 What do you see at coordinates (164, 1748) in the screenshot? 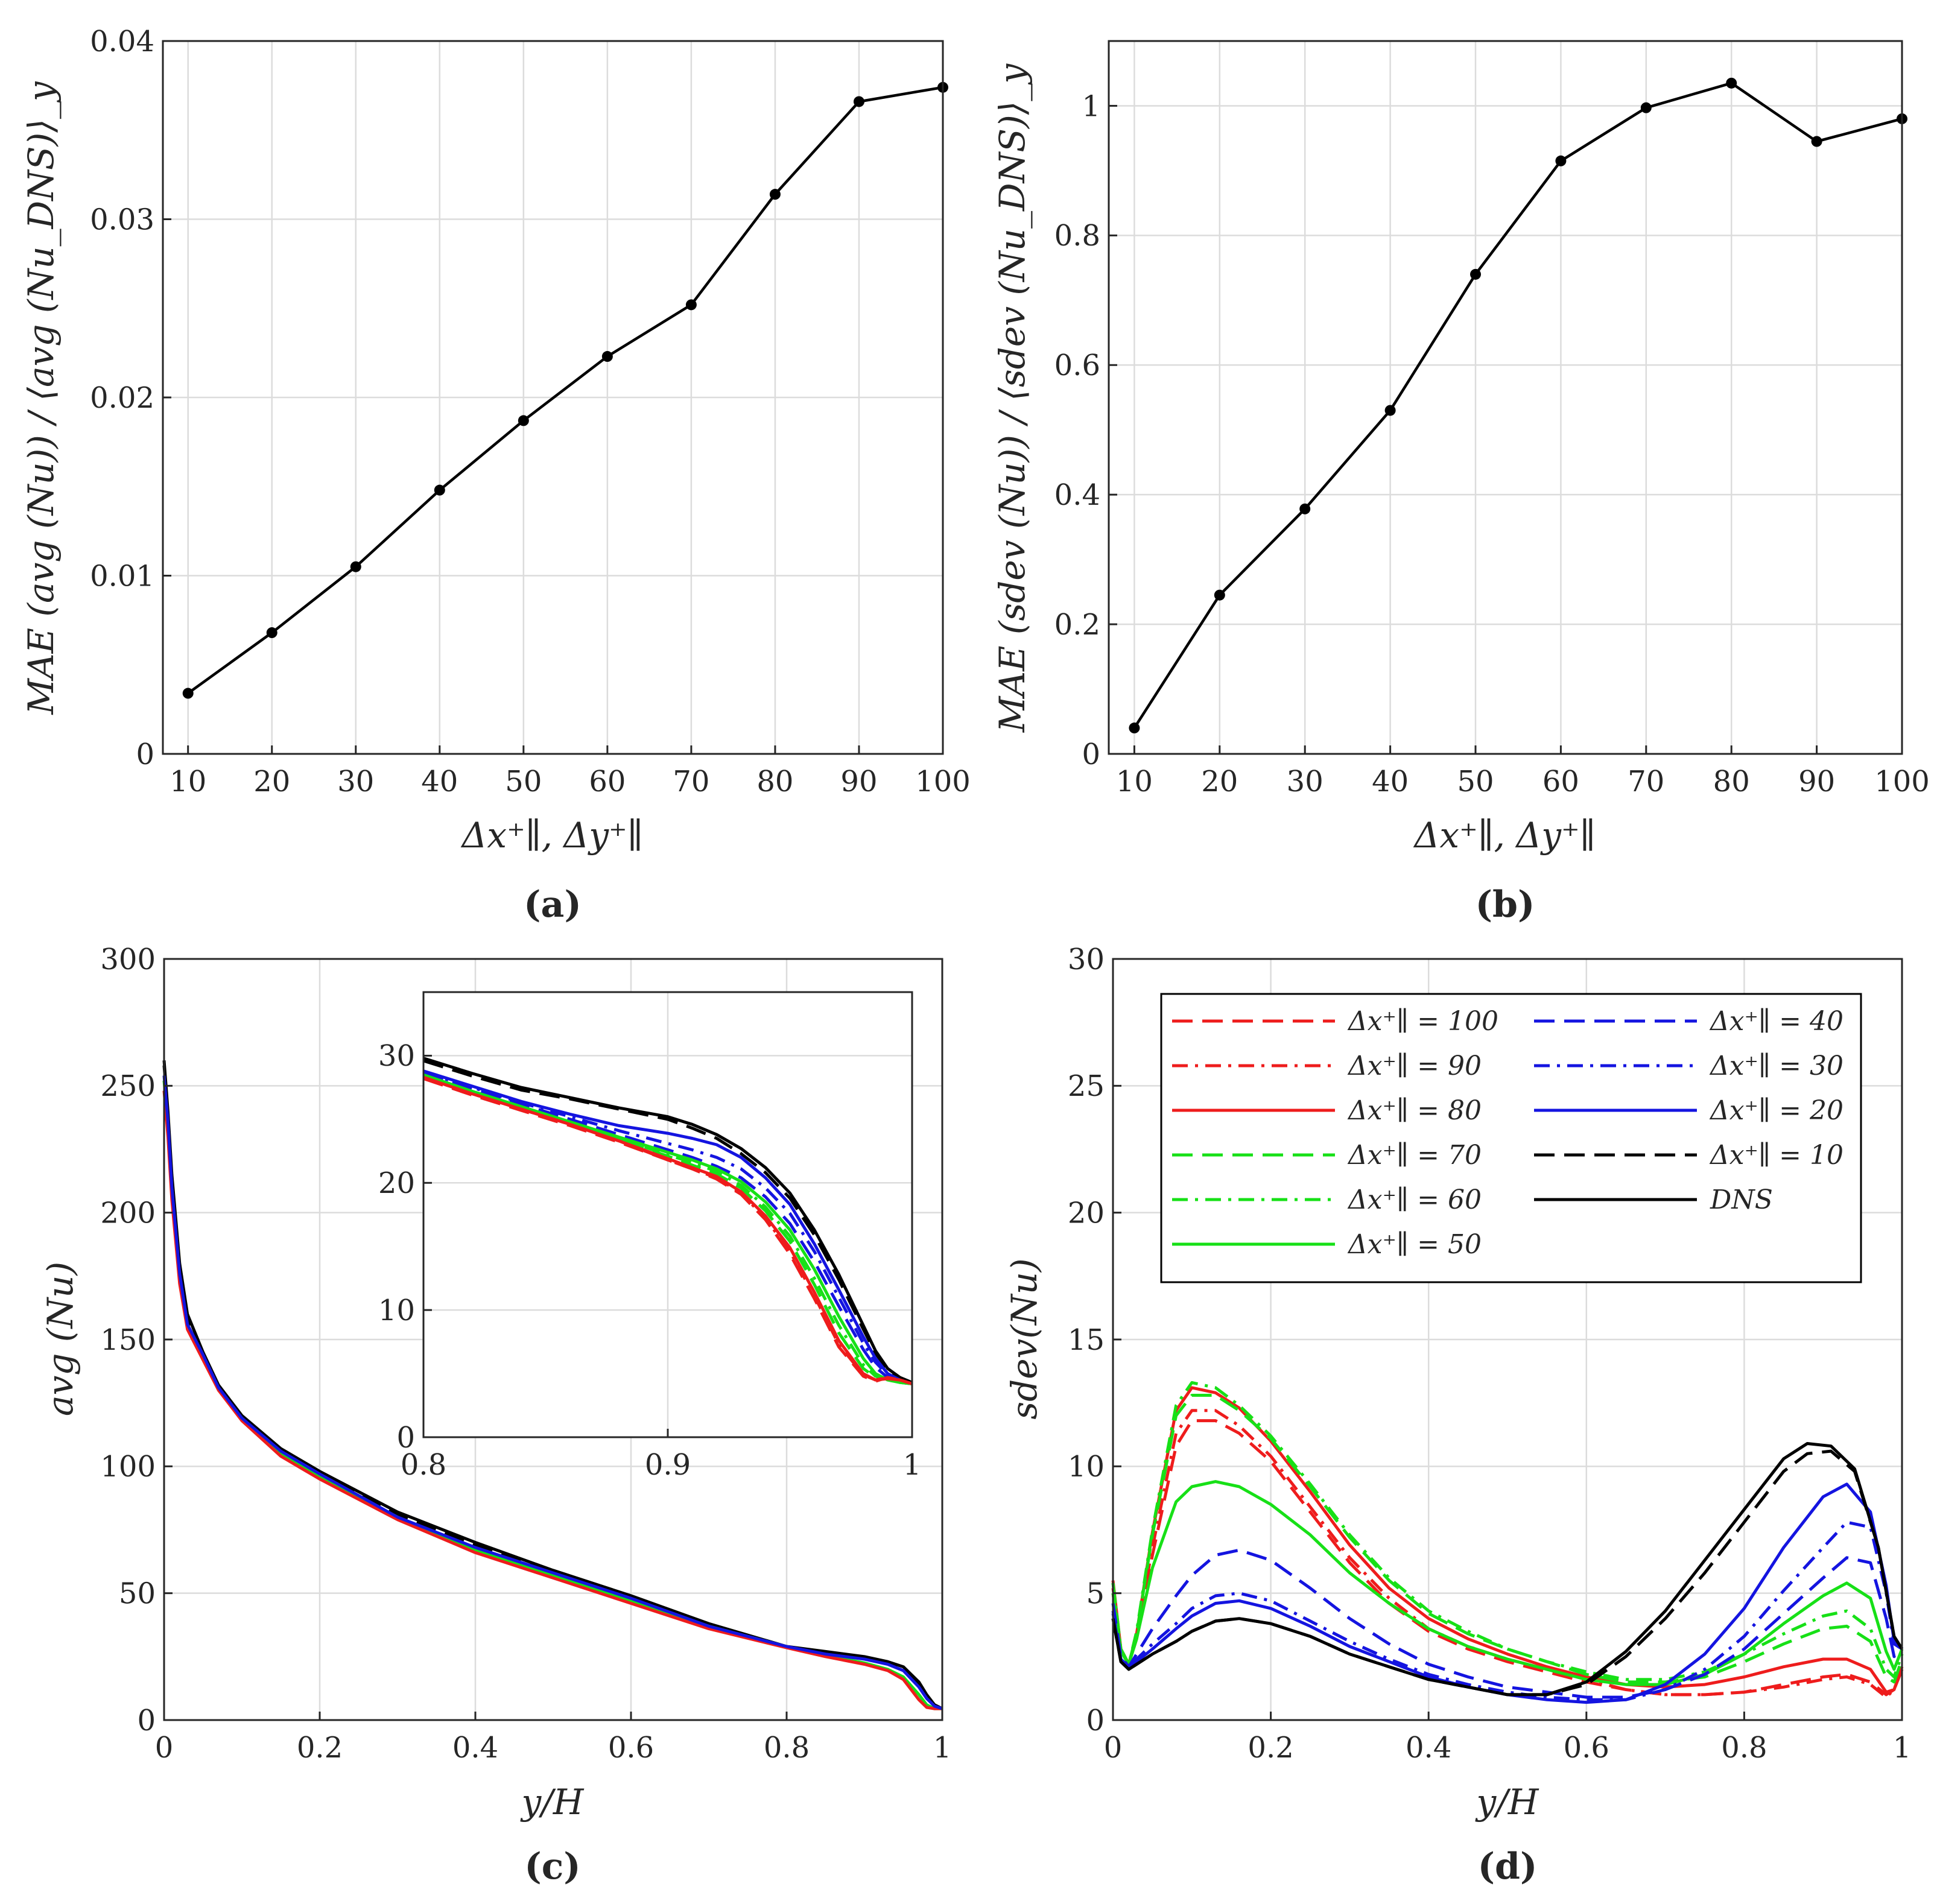
I see `panel-c-xtick-label: 0` at bounding box center [164, 1748].